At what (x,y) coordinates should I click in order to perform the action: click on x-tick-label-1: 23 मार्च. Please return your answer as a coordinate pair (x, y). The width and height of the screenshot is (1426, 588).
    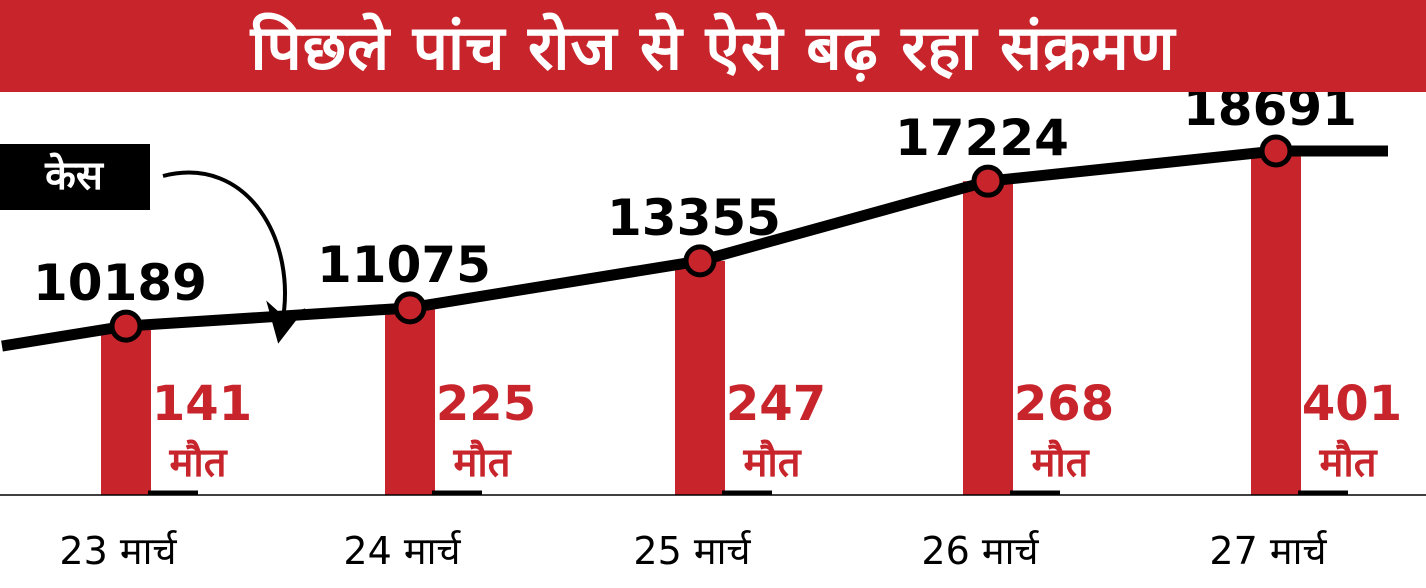
    Looking at the image, I should click on (118, 551).